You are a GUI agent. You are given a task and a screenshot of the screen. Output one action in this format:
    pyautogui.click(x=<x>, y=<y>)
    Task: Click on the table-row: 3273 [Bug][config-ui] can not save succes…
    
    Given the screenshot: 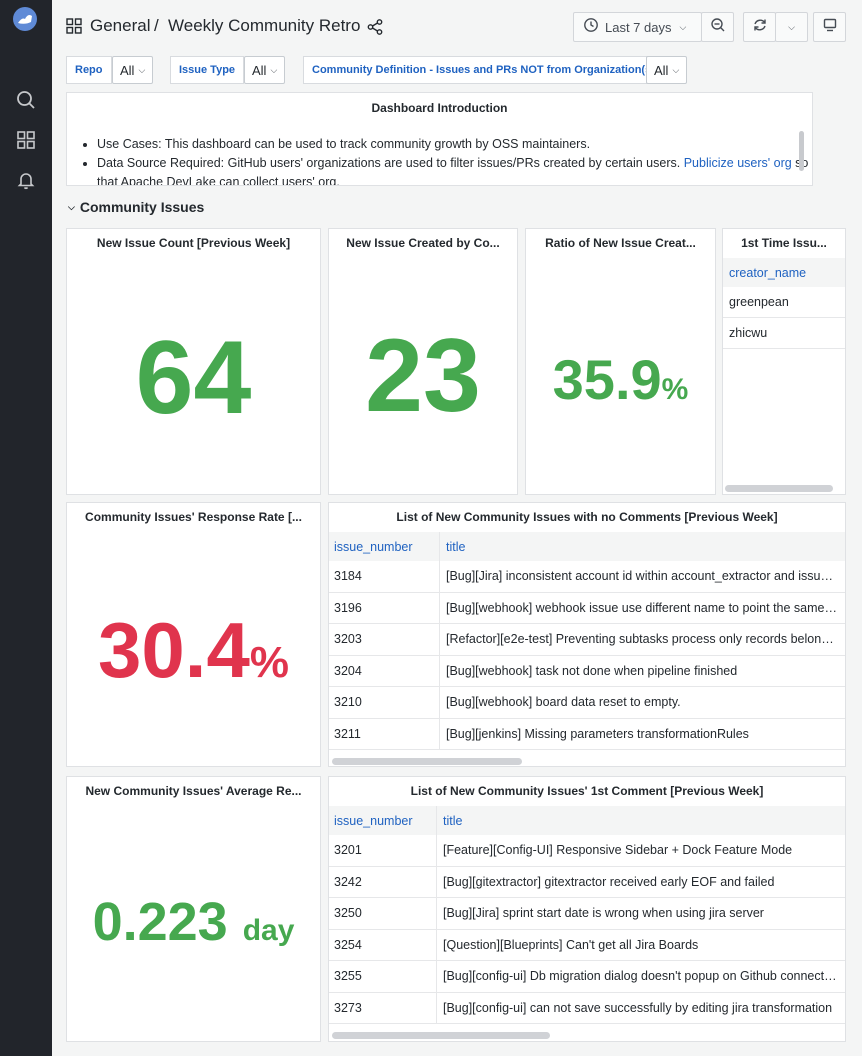 What is the action you would take?
    pyautogui.click(x=587, y=1008)
    